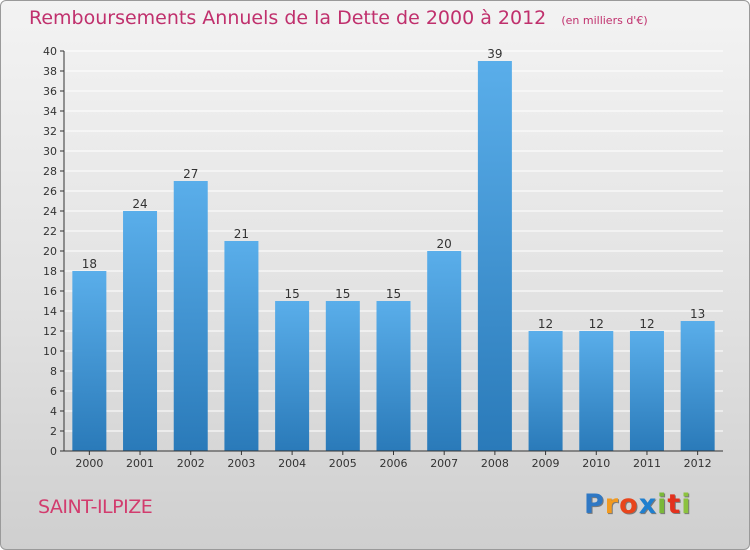 The height and width of the screenshot is (550, 750). What do you see at coordinates (140, 463) in the screenshot?
I see `x-tick-label: 2001` at bounding box center [140, 463].